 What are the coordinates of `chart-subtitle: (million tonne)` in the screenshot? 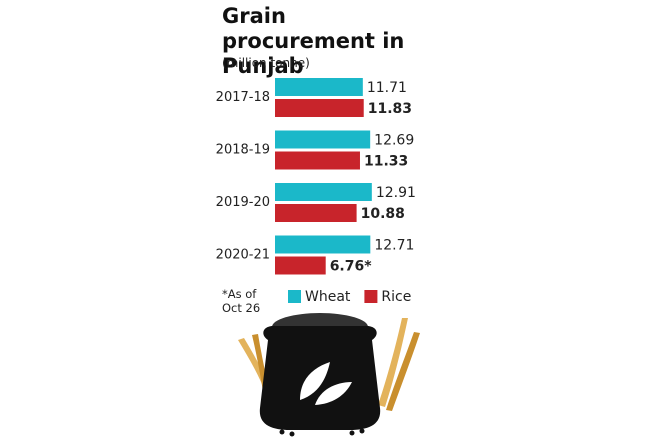 It's located at (266, 63).